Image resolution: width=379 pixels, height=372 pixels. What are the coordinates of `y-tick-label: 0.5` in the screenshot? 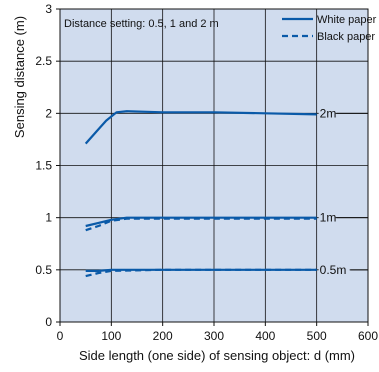 It's located at (43, 270).